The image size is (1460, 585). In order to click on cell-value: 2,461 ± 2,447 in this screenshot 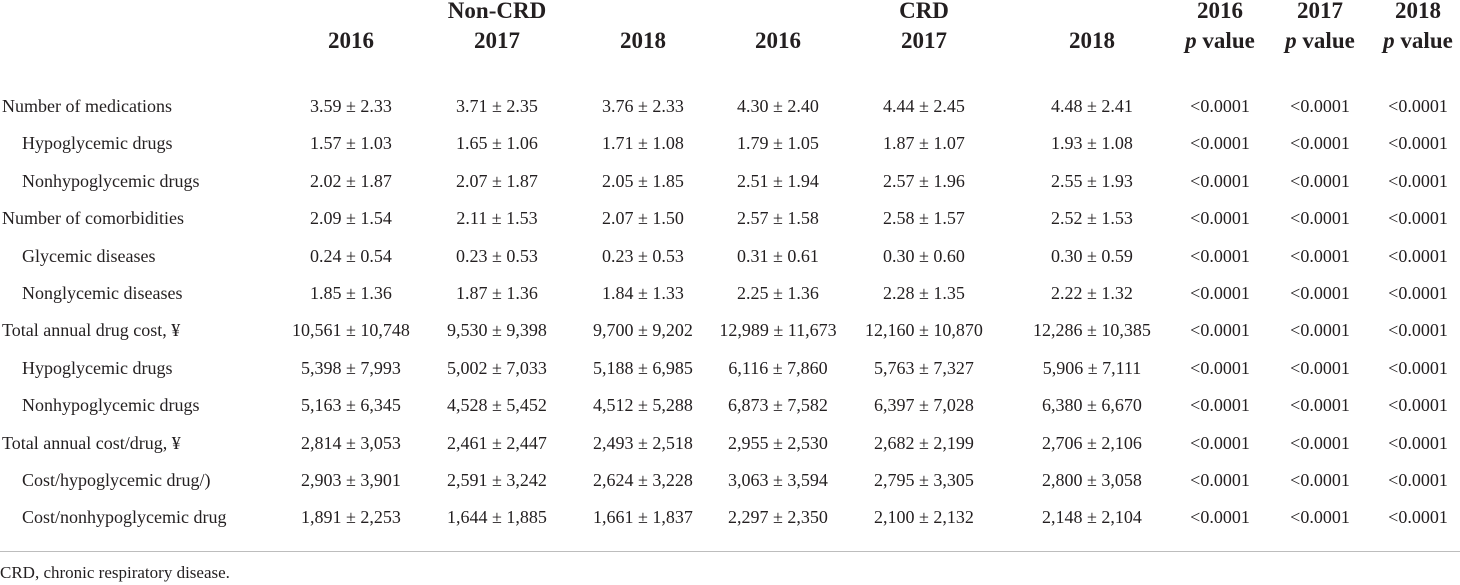, I will do `click(497, 442)`.